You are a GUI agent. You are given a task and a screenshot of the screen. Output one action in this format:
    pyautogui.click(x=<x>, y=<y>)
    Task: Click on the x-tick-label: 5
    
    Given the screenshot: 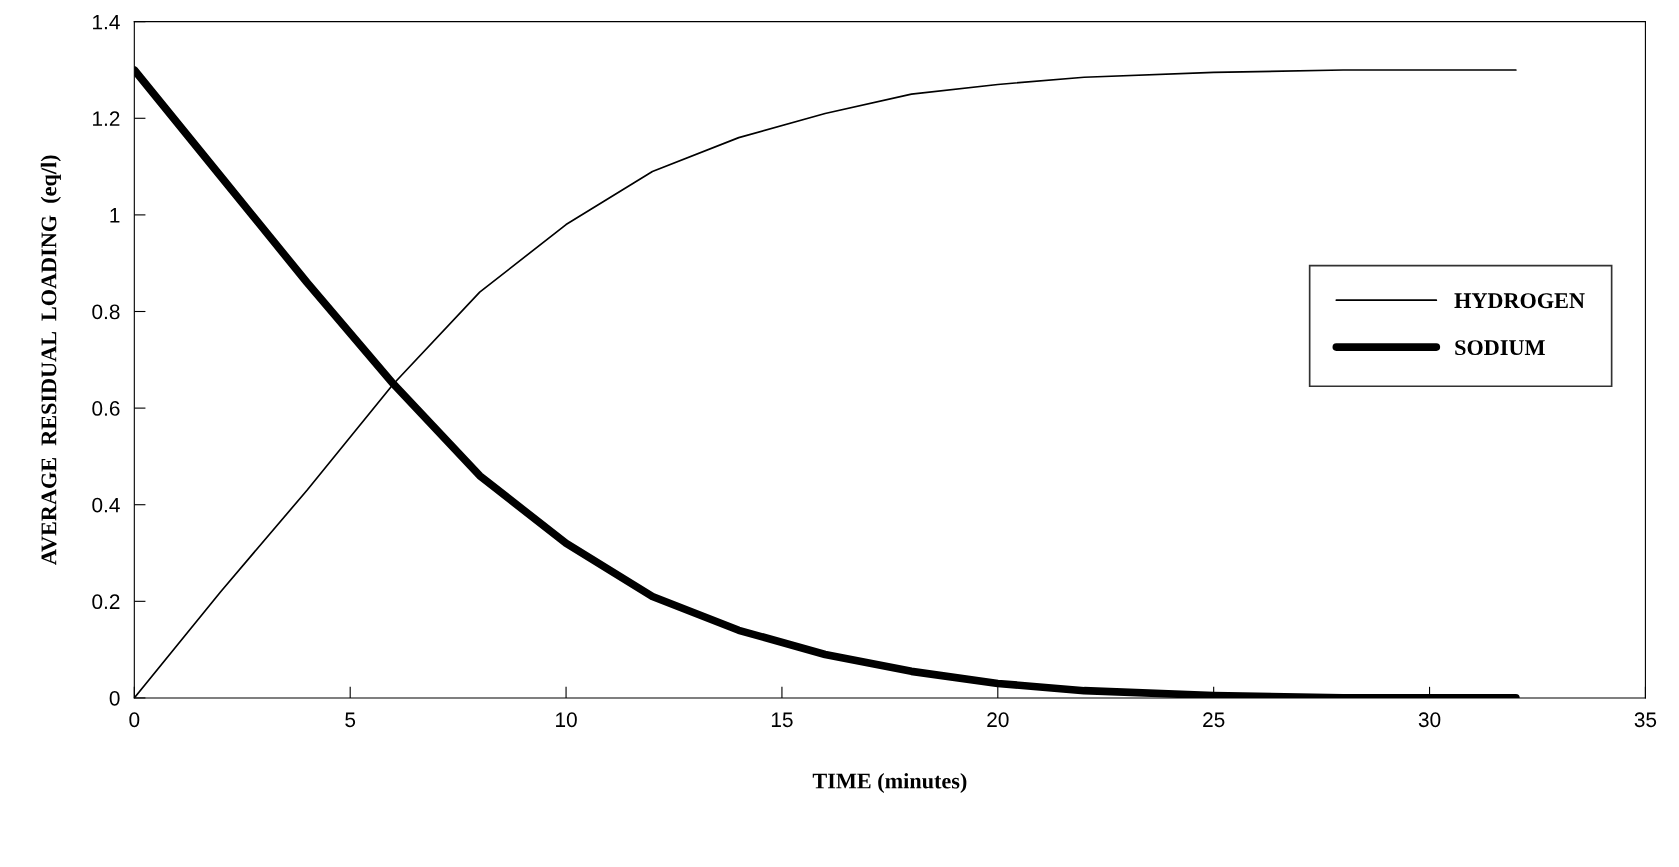 What is the action you would take?
    pyautogui.click(x=350, y=720)
    